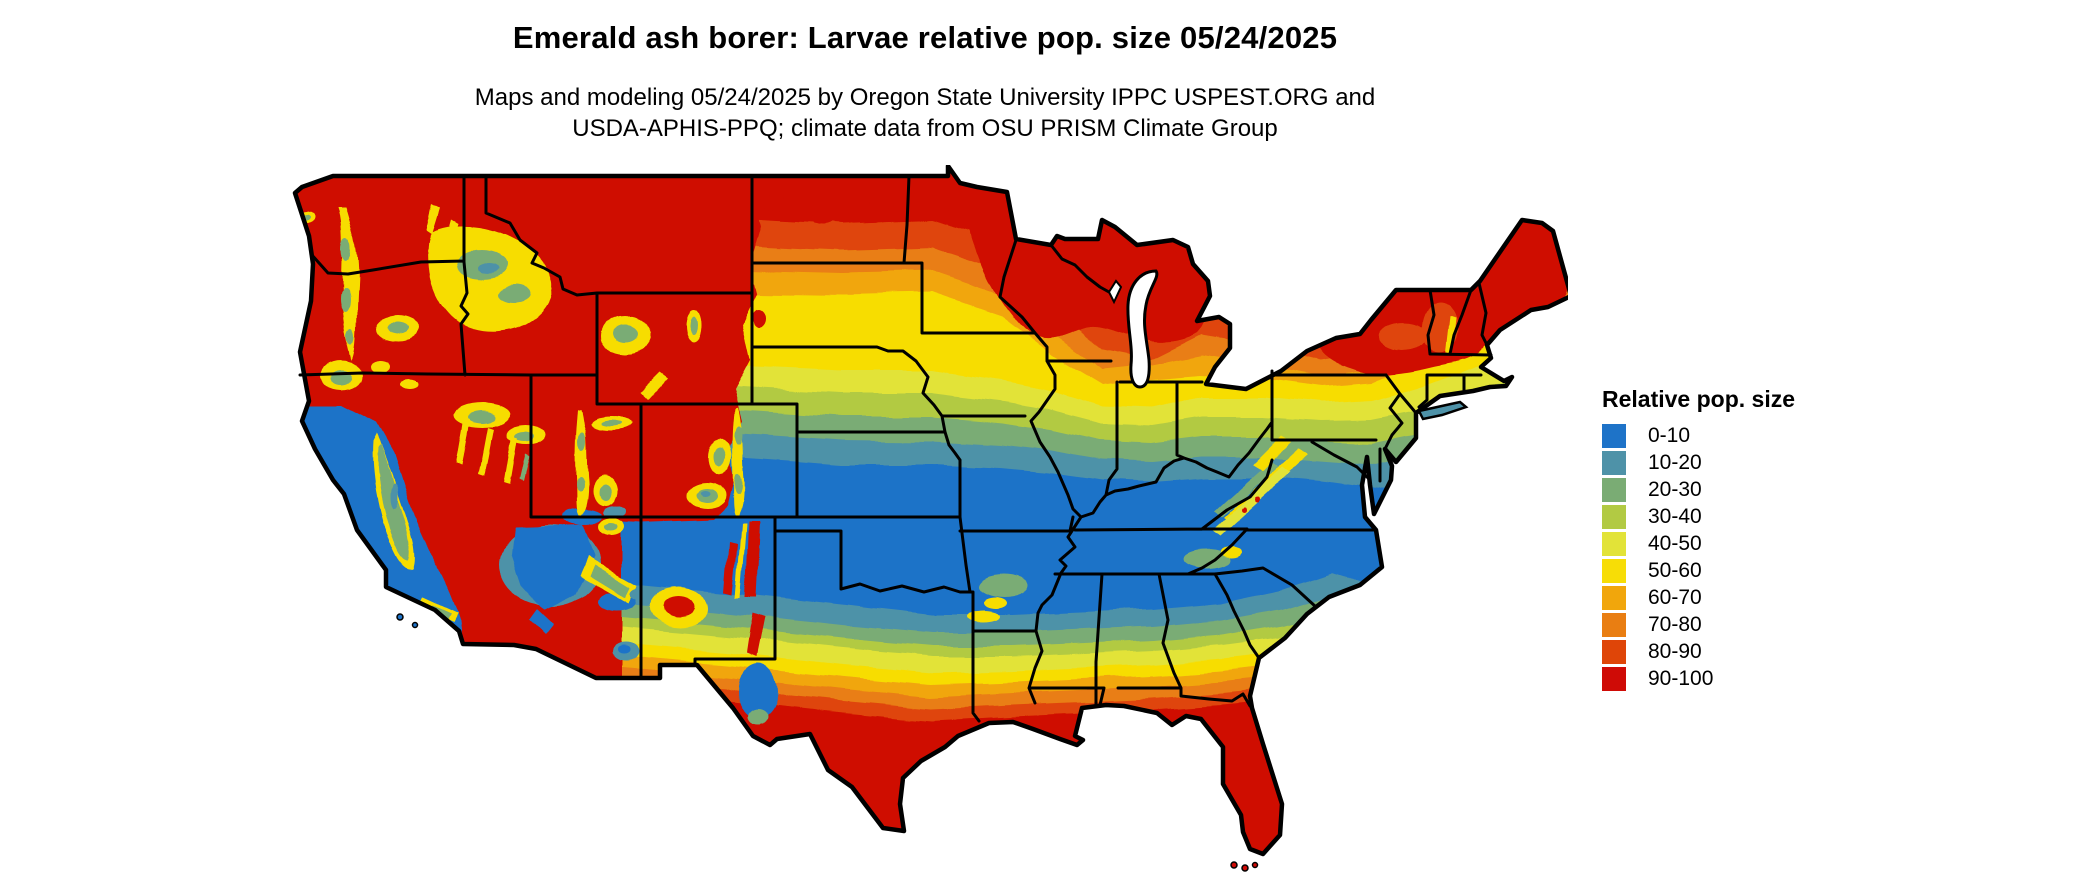  I want to click on uintas-green, so click(612, 423).